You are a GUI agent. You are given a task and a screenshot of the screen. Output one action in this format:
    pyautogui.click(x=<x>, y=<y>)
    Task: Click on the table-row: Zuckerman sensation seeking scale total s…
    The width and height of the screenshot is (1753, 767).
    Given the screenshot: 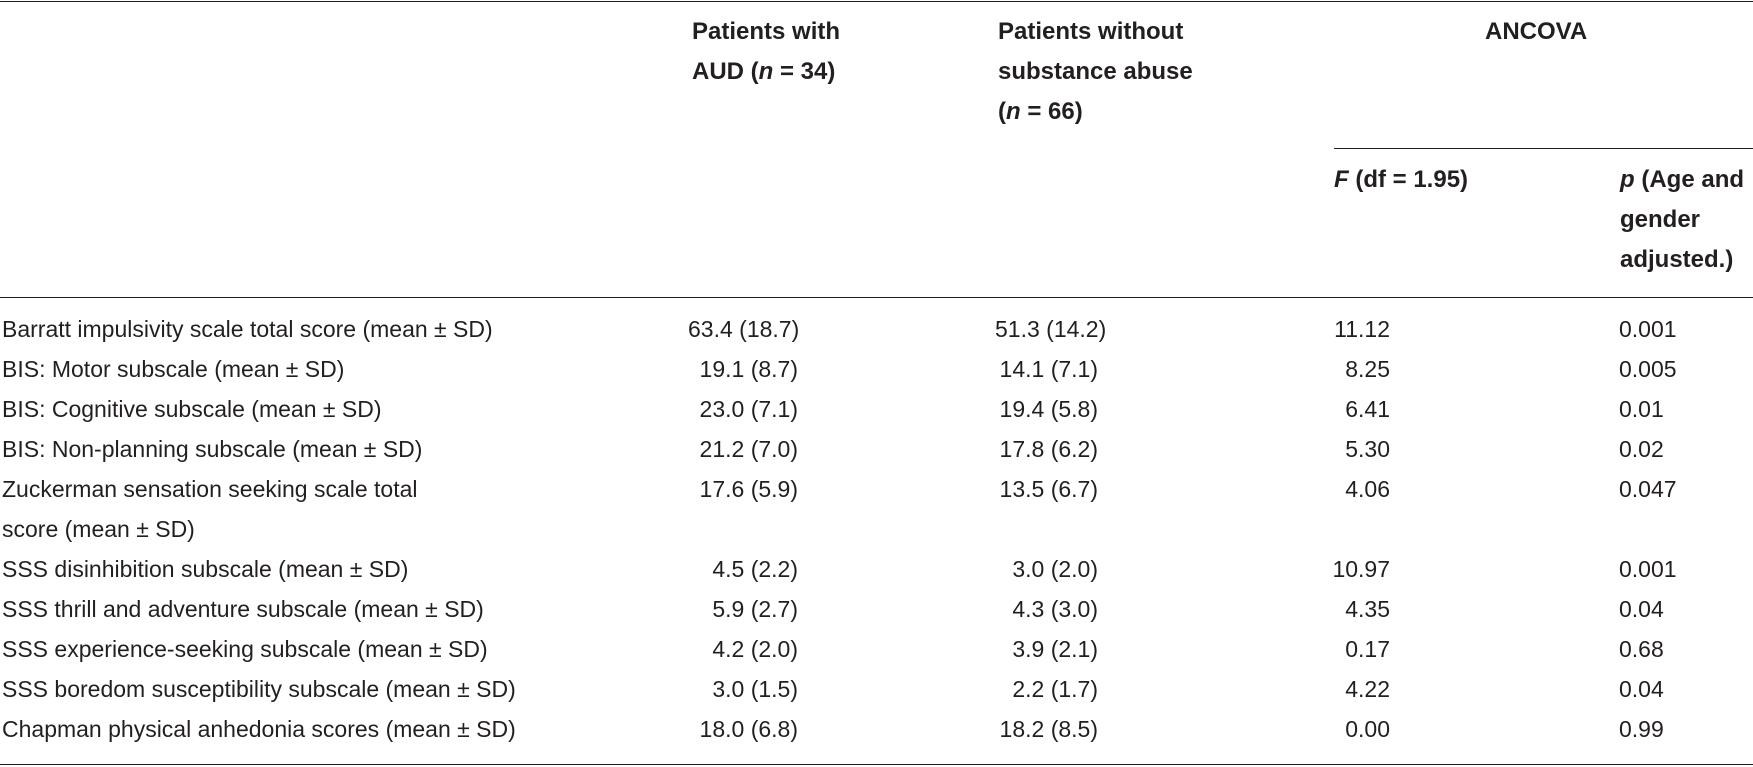 What is the action you would take?
    pyautogui.click(x=876, y=509)
    